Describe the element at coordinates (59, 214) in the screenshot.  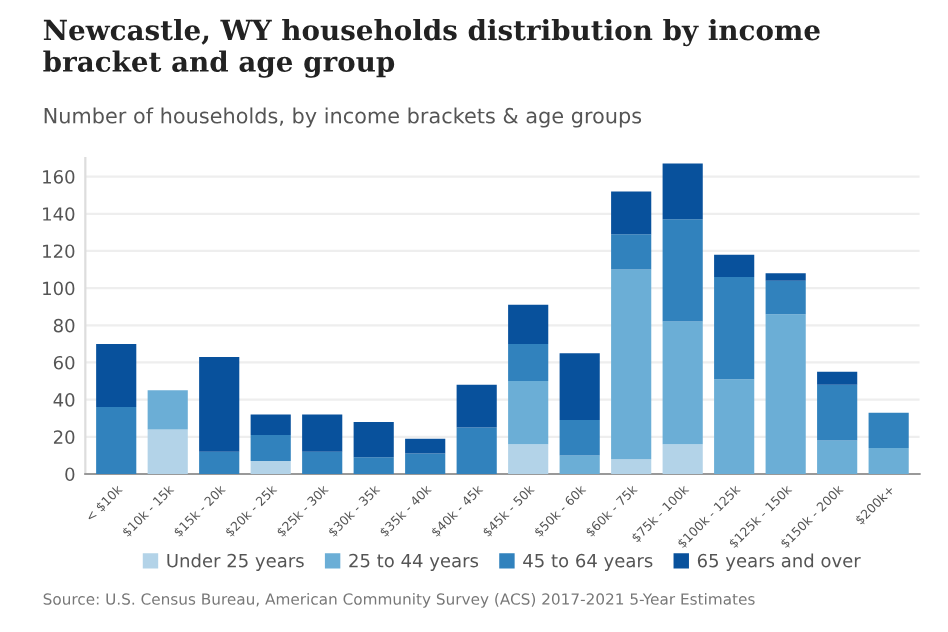
I see `y-tick-label: 140` at that location.